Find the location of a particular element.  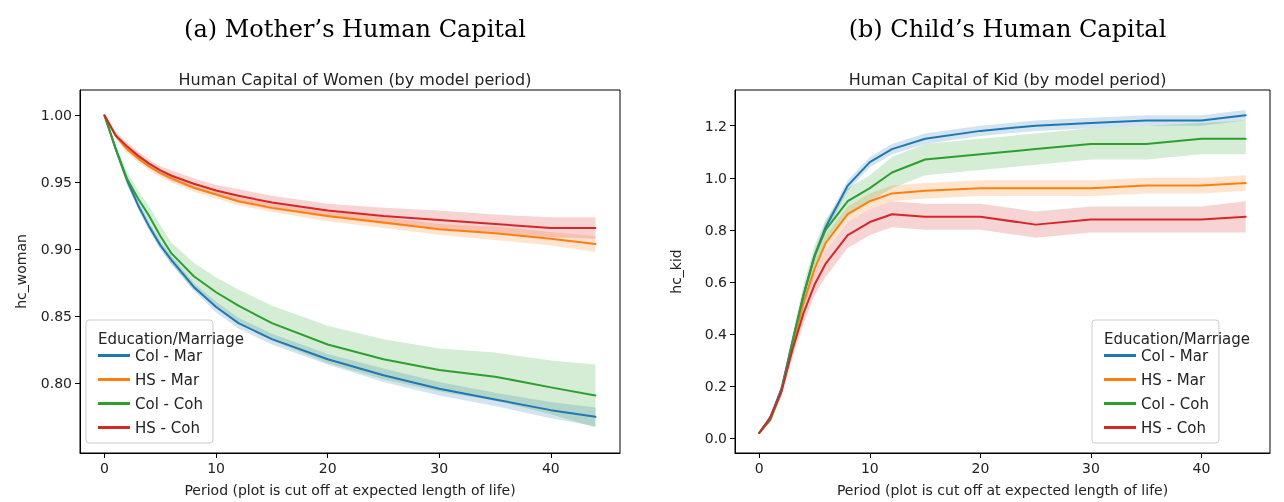

y-axis-title: hc_kid is located at coordinates (676, 271).